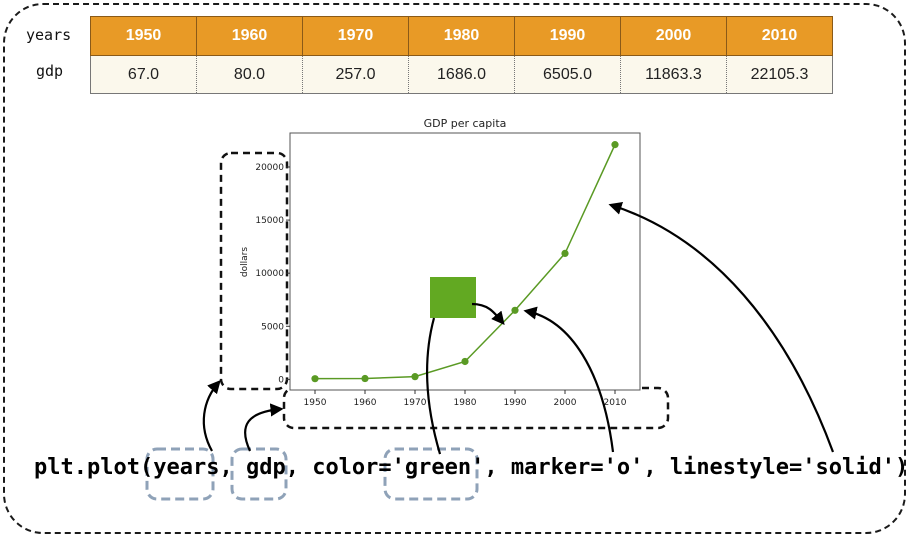  I want to click on x-tick-label: 2010, so click(615, 403).